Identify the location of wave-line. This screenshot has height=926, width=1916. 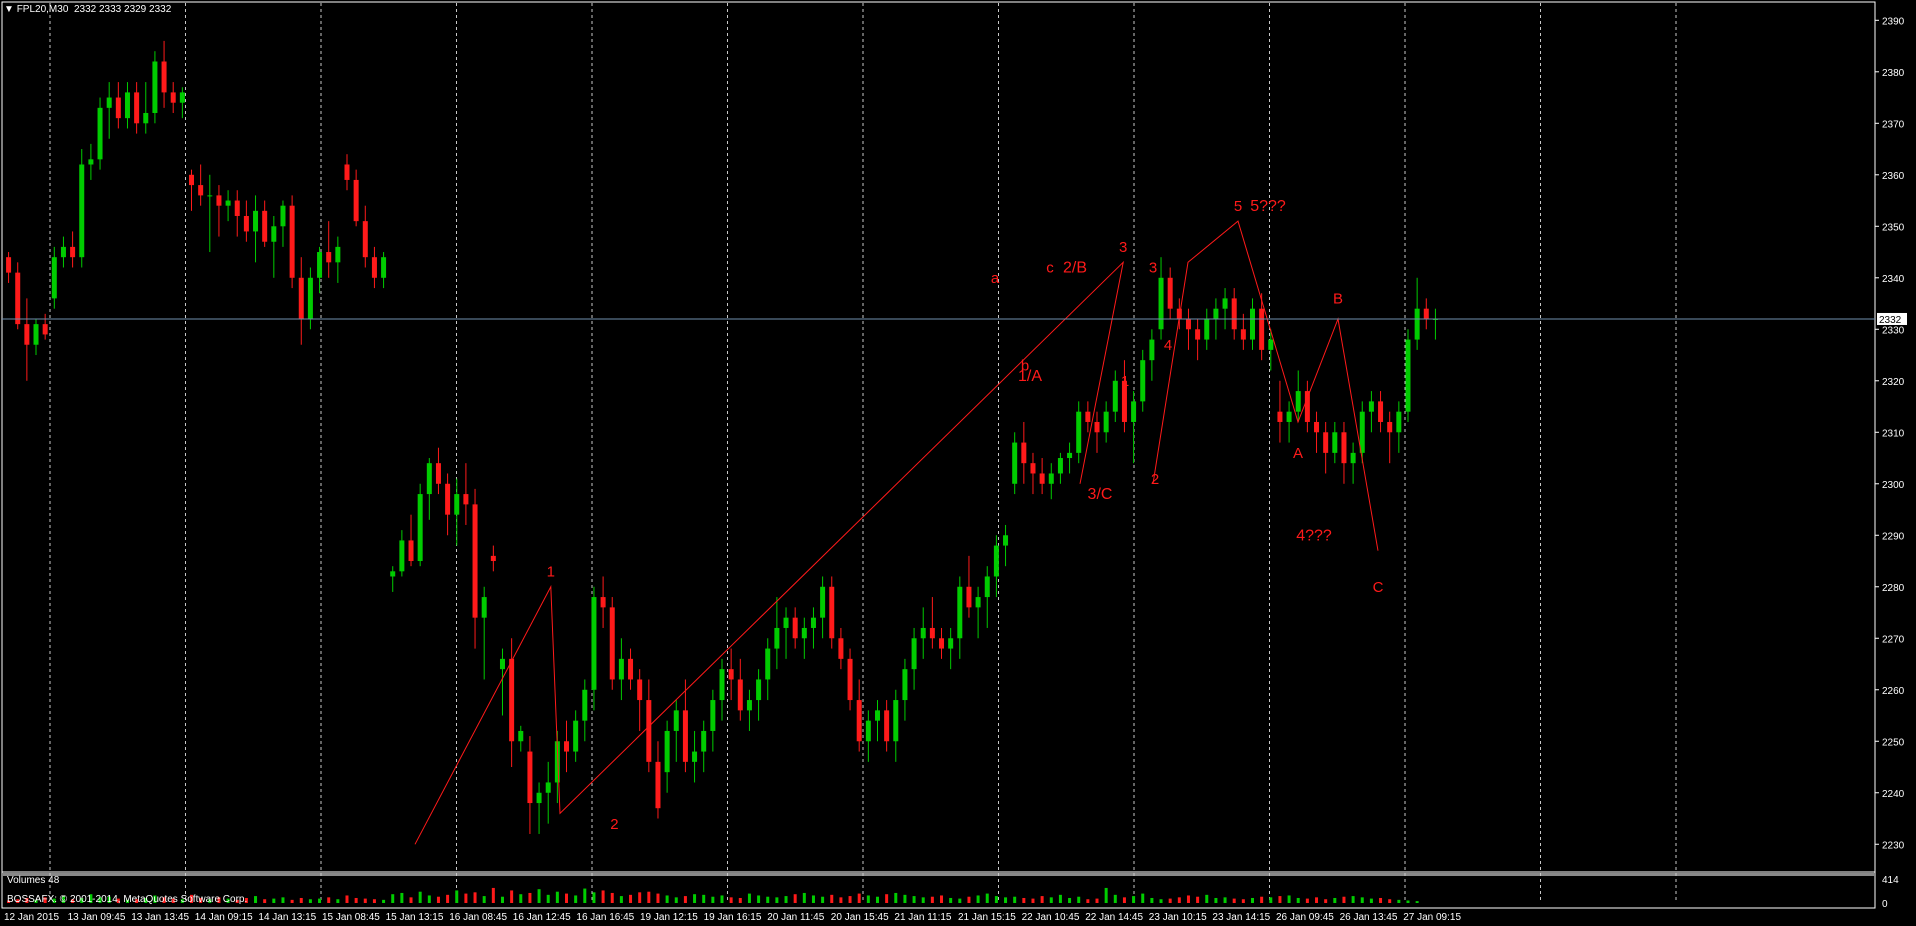
(1265, 385).